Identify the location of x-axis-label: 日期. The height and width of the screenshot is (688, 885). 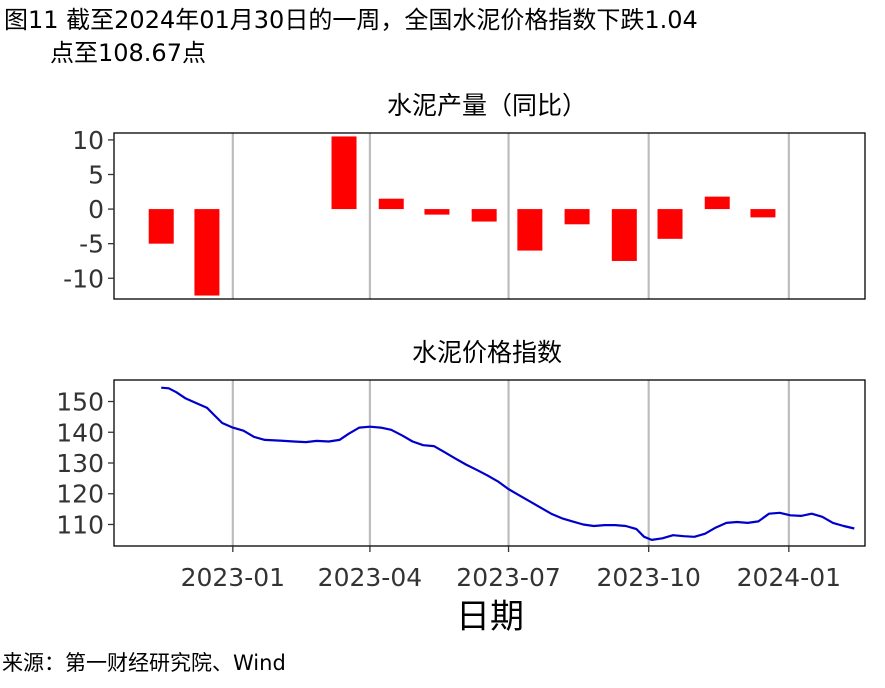
(490, 617).